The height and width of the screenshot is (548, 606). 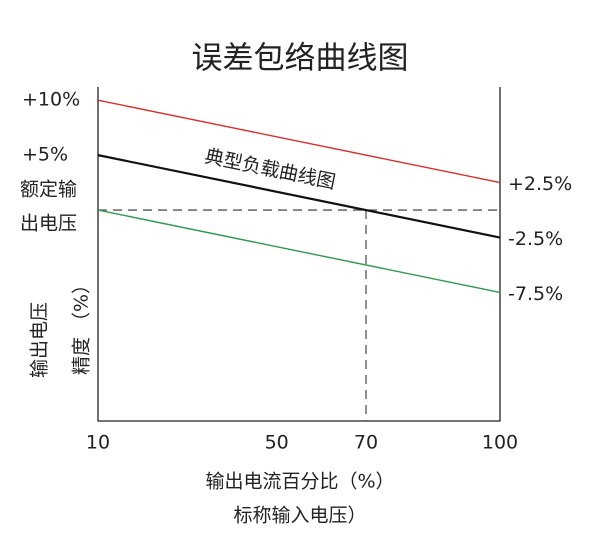 What do you see at coordinates (48, 190) in the screenshot?
I see `y-tick-label: 额定输` at bounding box center [48, 190].